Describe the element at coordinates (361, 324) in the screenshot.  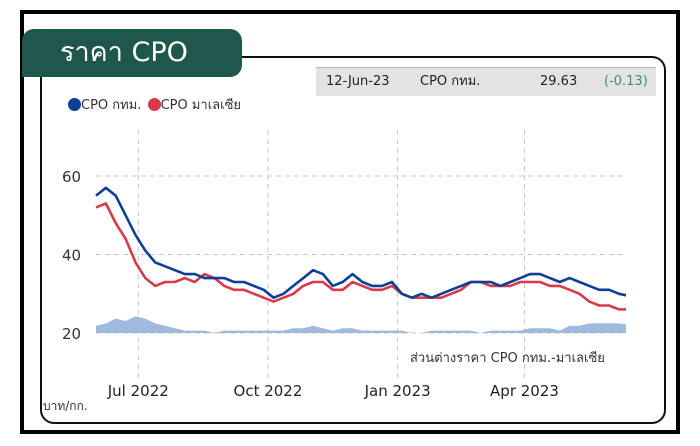
I see `spread-area` at that location.